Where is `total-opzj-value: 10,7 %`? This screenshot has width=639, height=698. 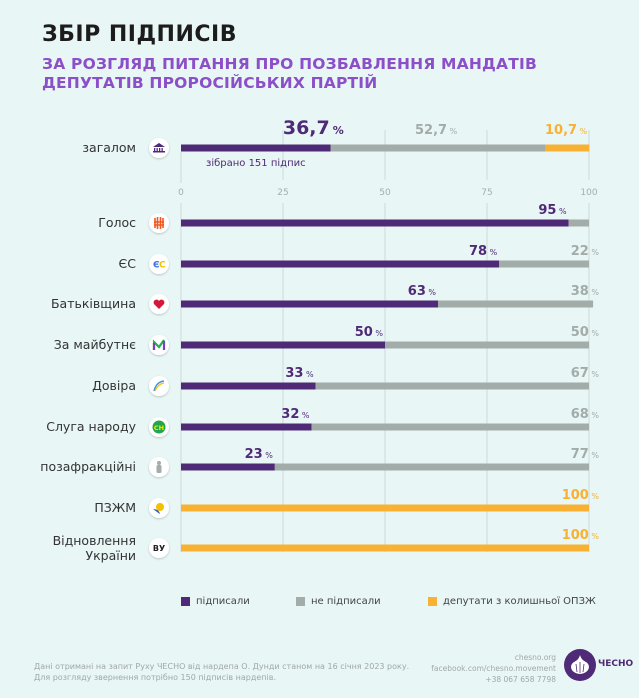
total-opzj-value: 10,7 % is located at coordinates (566, 130).